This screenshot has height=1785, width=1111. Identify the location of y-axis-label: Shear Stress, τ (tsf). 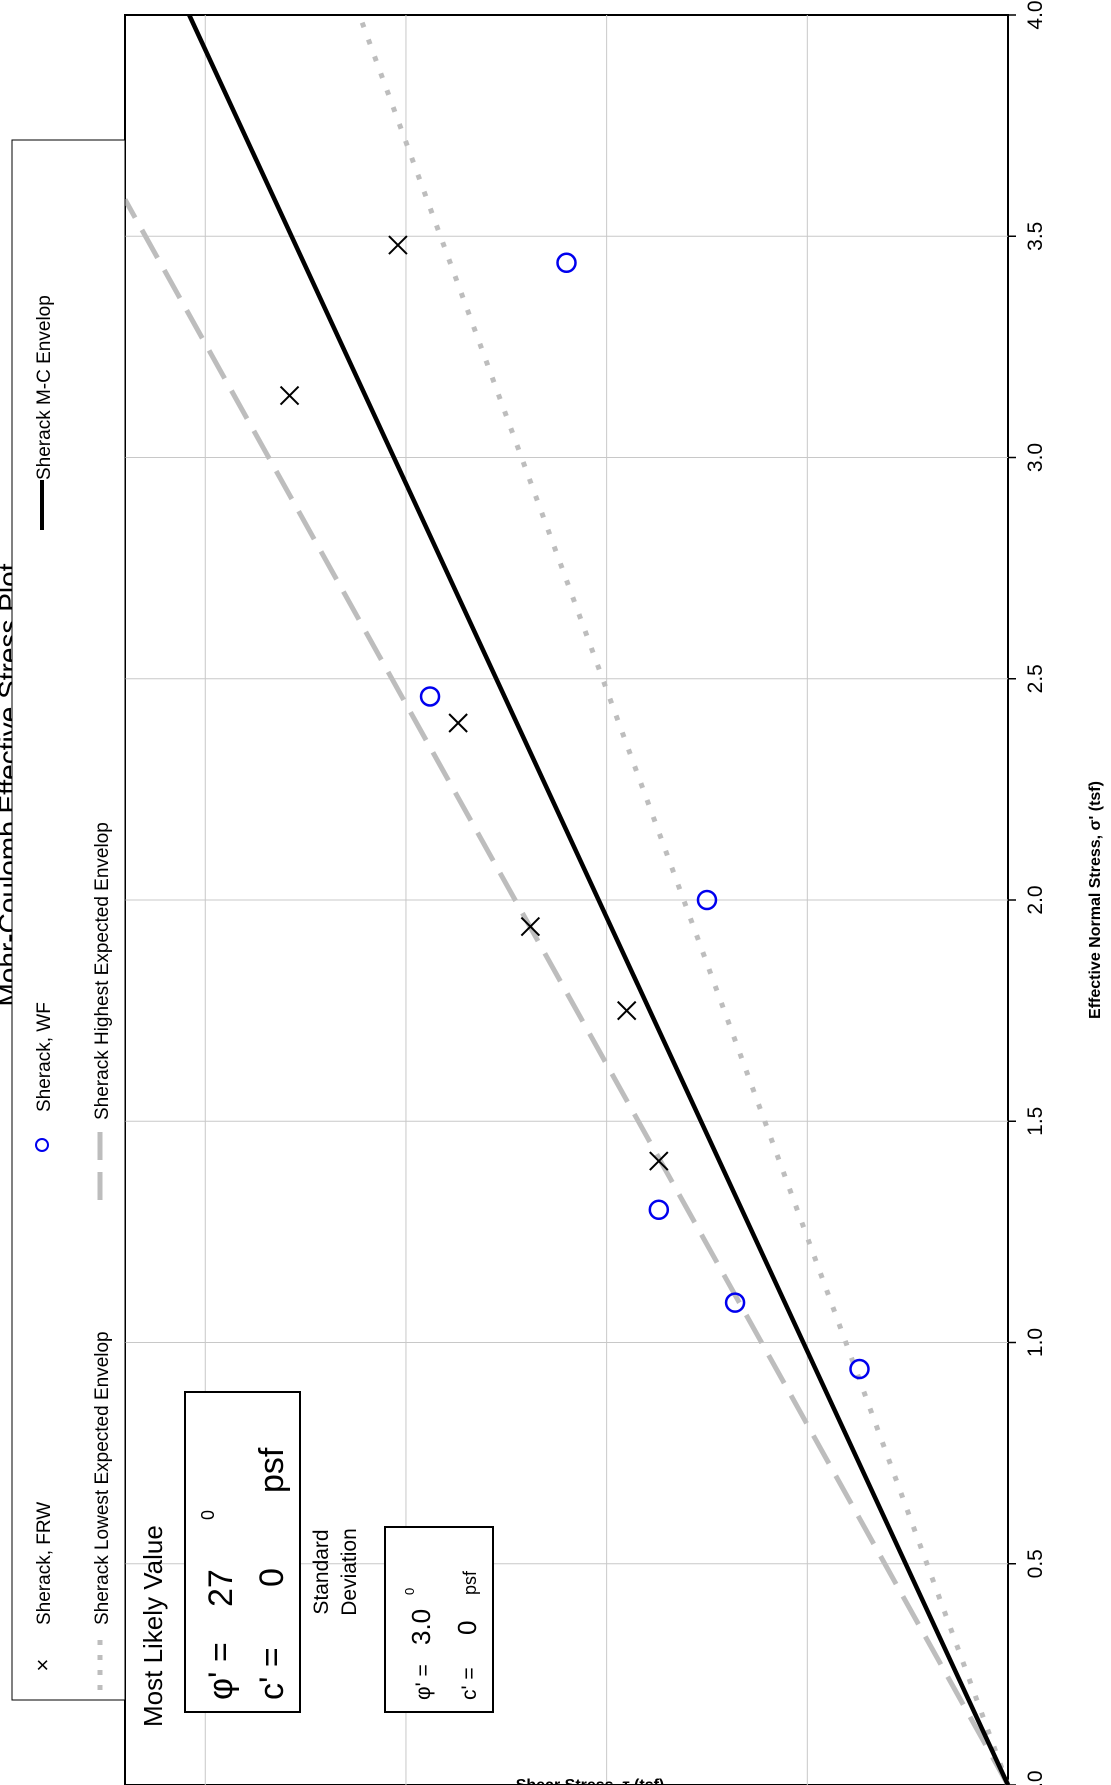
(590, 1781).